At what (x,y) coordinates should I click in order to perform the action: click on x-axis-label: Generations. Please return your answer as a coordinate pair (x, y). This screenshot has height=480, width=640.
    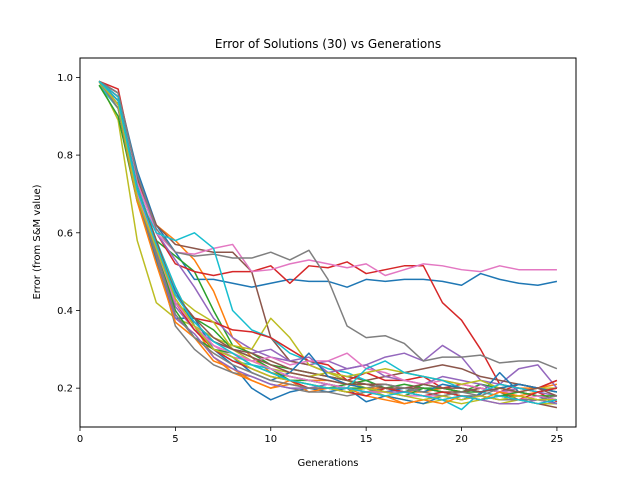
    Looking at the image, I should click on (328, 463).